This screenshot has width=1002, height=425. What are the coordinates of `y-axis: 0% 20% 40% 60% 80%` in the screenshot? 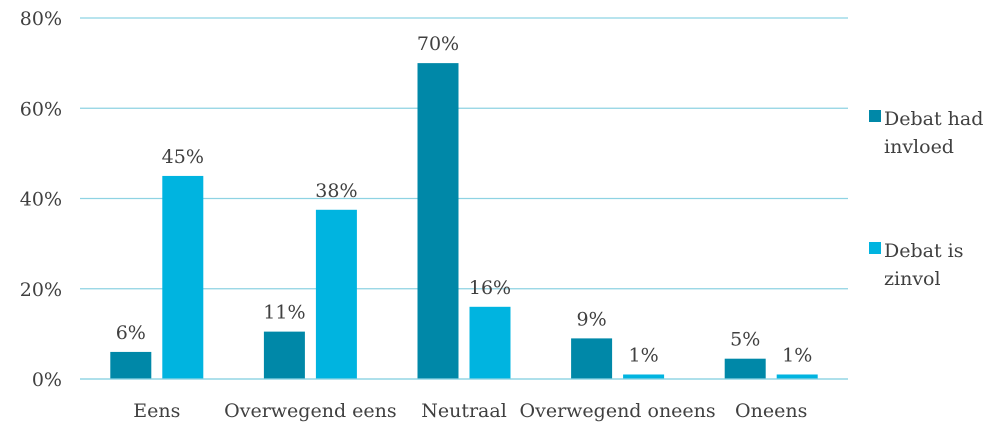 It's located at (41, 199).